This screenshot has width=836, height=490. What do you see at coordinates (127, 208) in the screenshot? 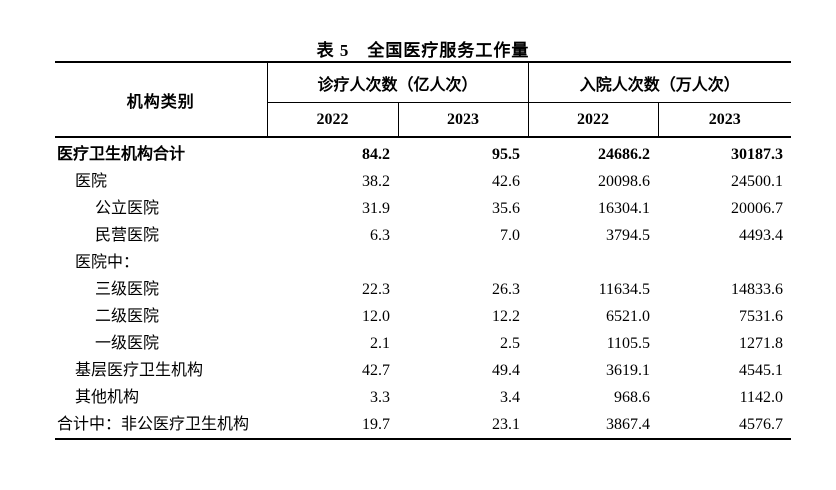
I see `row-label: 公立医院` at bounding box center [127, 208].